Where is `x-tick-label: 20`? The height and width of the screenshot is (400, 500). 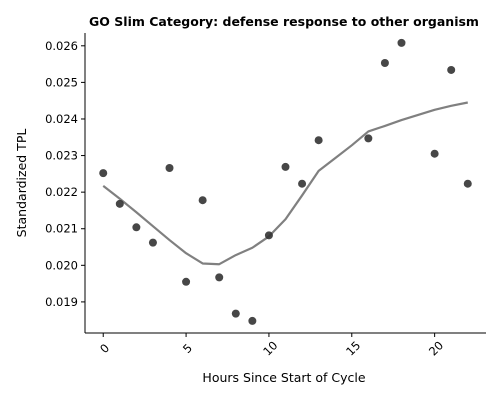 x-tick-label: 20 is located at coordinates (436, 348).